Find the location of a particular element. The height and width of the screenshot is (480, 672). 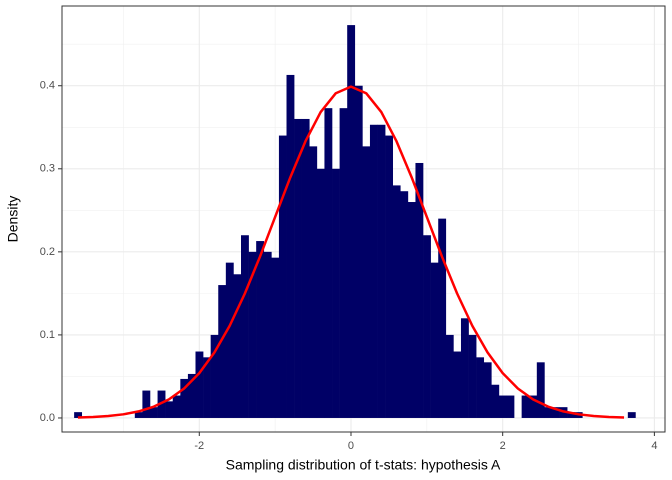

y-tick-label: 0.2 is located at coordinates (47, 252).